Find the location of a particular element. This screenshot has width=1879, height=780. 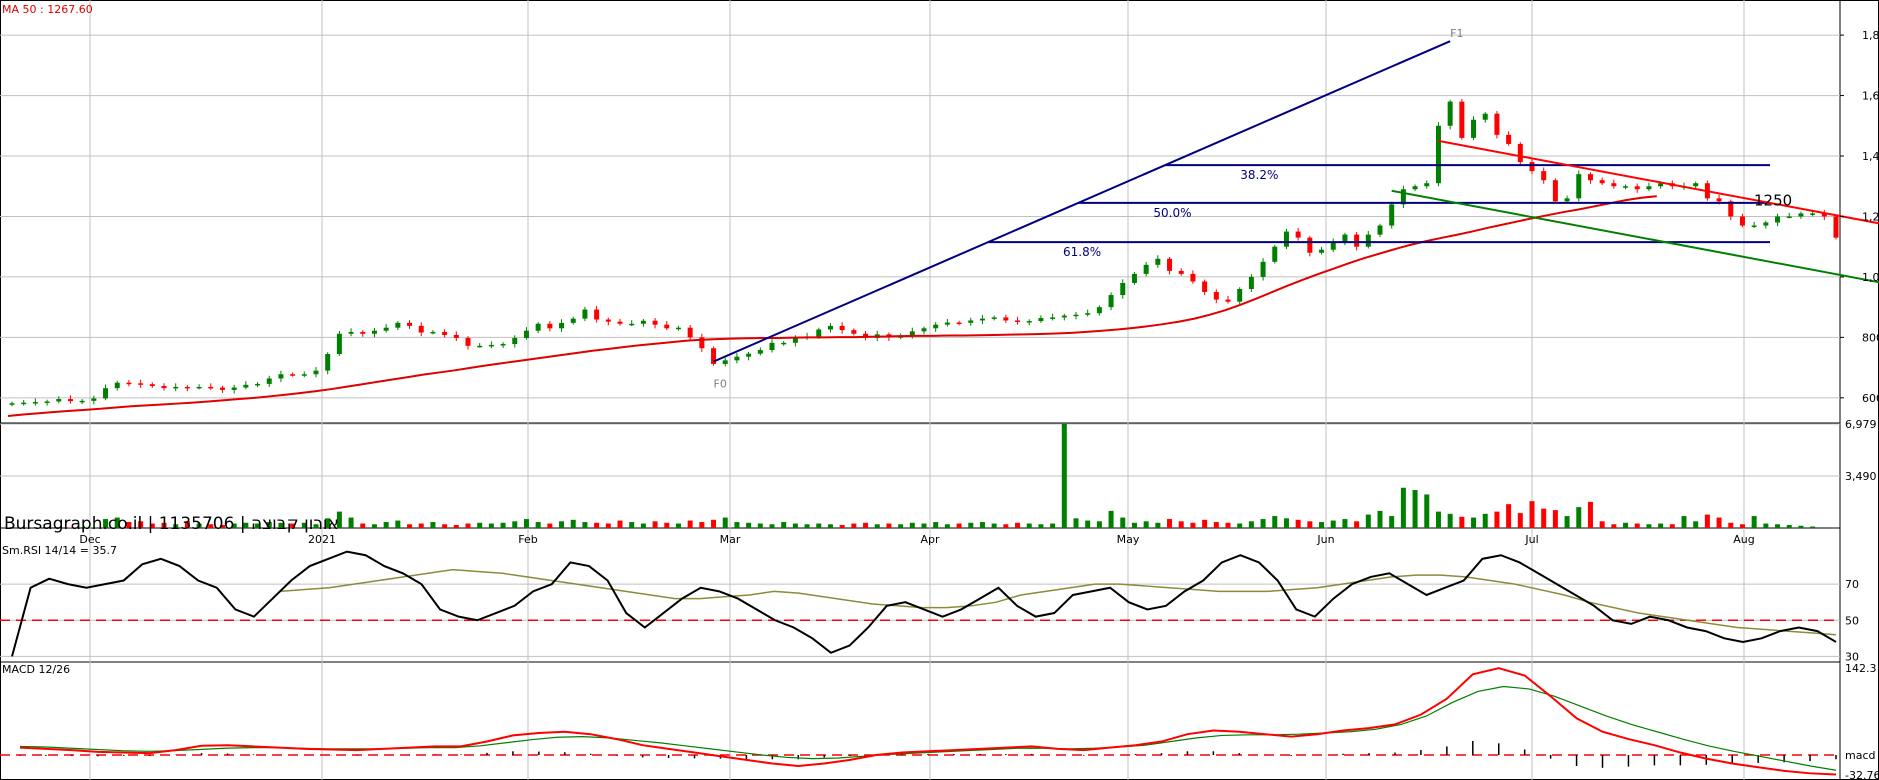

month-label: Apr is located at coordinates (930, 539).